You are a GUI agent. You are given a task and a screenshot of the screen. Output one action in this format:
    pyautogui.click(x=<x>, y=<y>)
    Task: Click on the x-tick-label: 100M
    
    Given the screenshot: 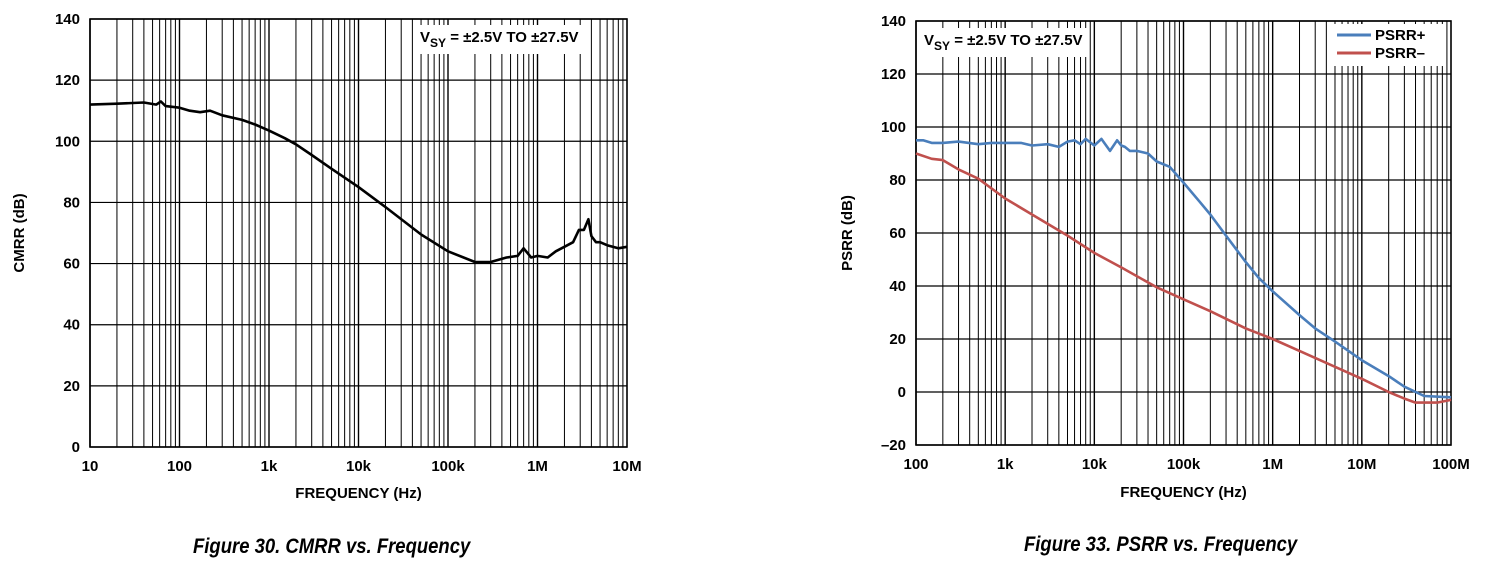 What is the action you would take?
    pyautogui.click(x=1451, y=464)
    